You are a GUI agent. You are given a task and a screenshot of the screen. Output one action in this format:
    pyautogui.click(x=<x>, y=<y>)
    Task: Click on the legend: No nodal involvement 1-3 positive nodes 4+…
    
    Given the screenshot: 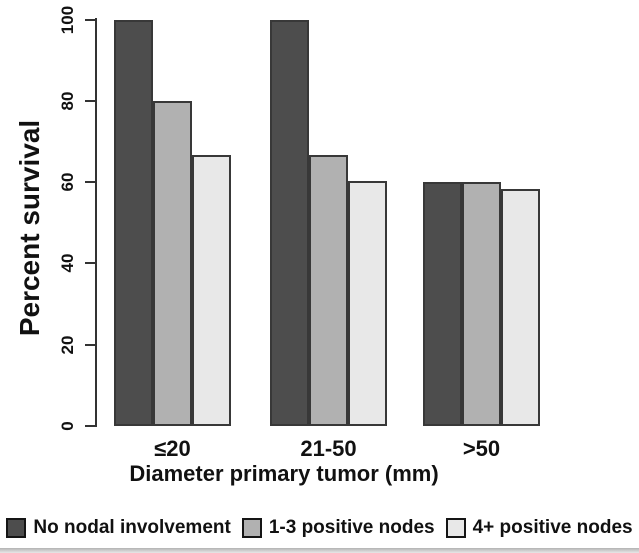 What is the action you would take?
    pyautogui.click(x=319, y=528)
    